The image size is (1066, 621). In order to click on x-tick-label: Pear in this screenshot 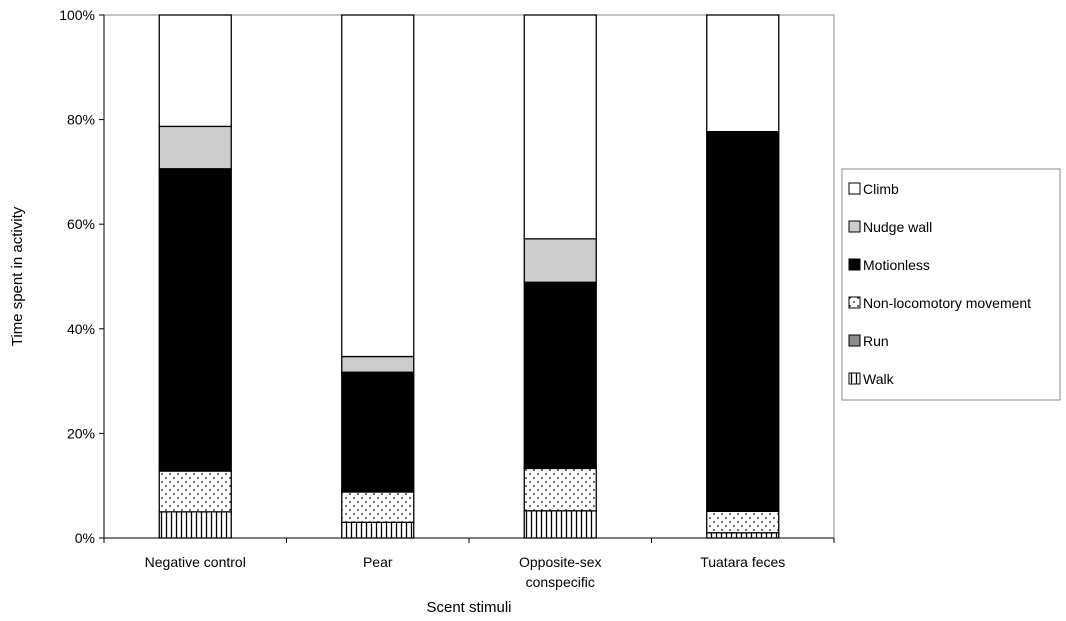, I will do `click(378, 562)`.